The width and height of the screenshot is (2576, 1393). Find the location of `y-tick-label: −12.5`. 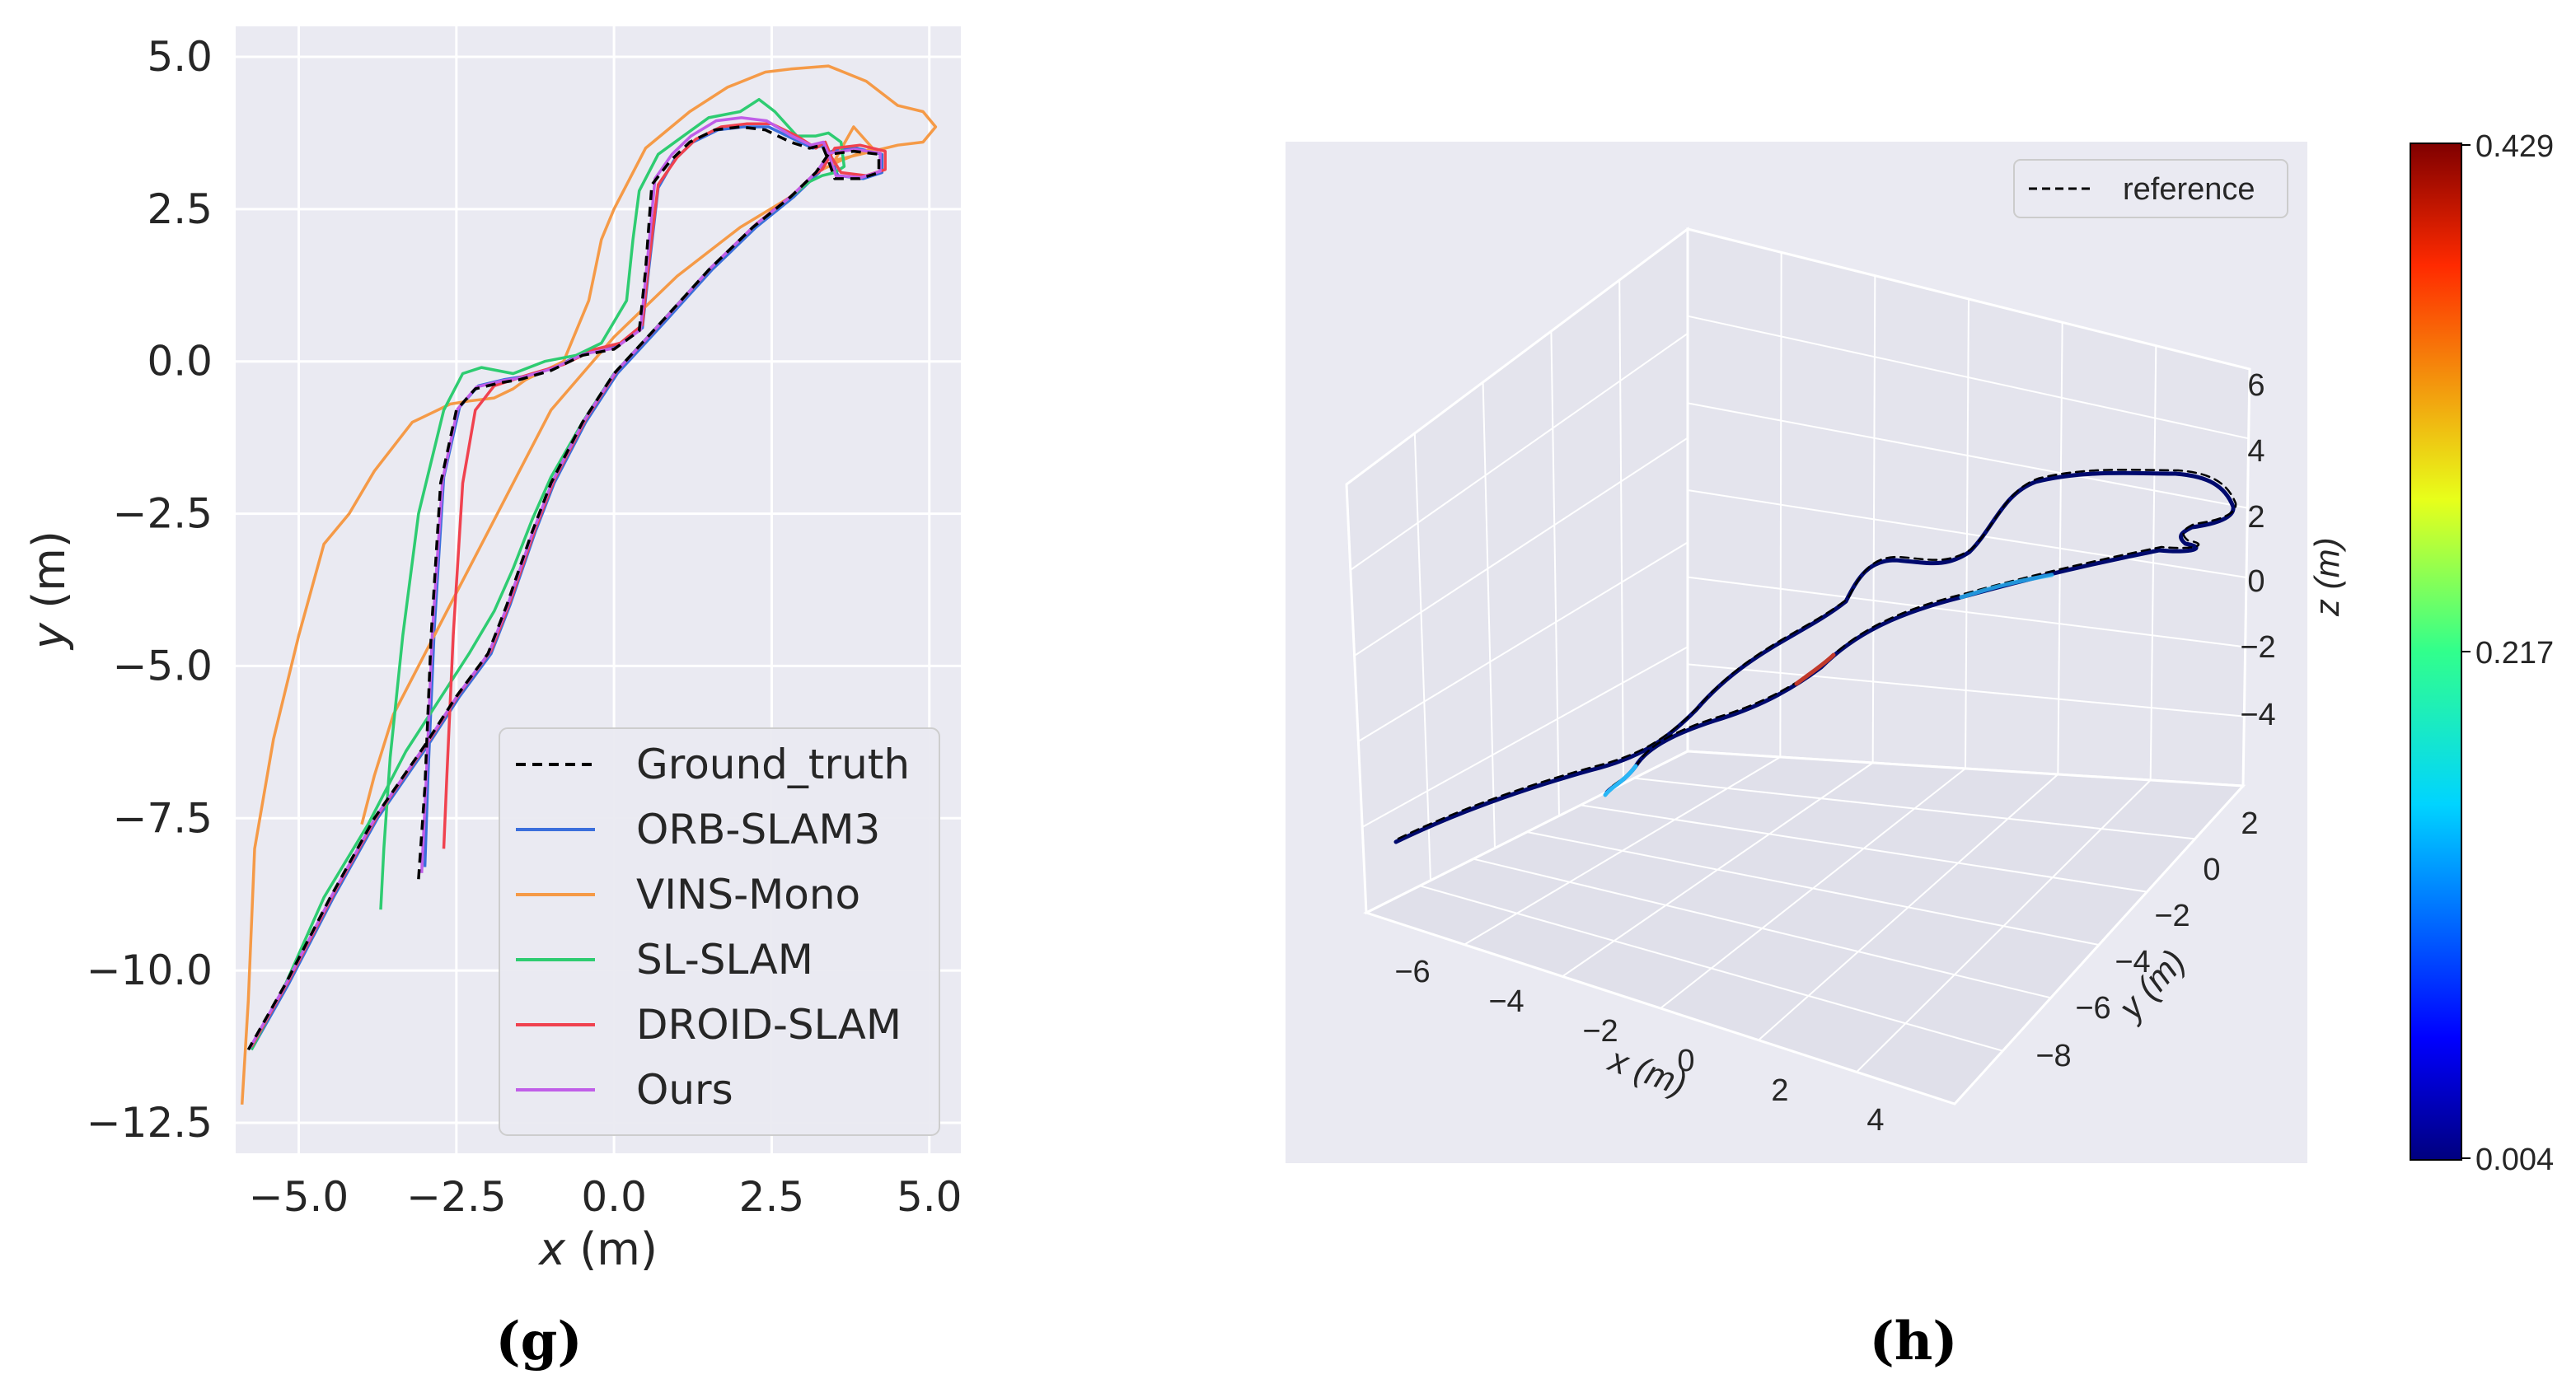

y-tick-label: −12.5 is located at coordinates (150, 1123).